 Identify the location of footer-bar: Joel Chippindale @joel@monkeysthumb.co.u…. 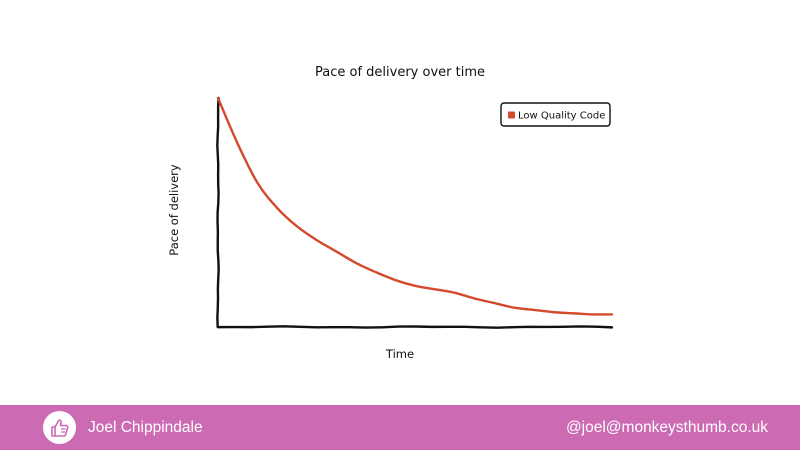
(400, 427).